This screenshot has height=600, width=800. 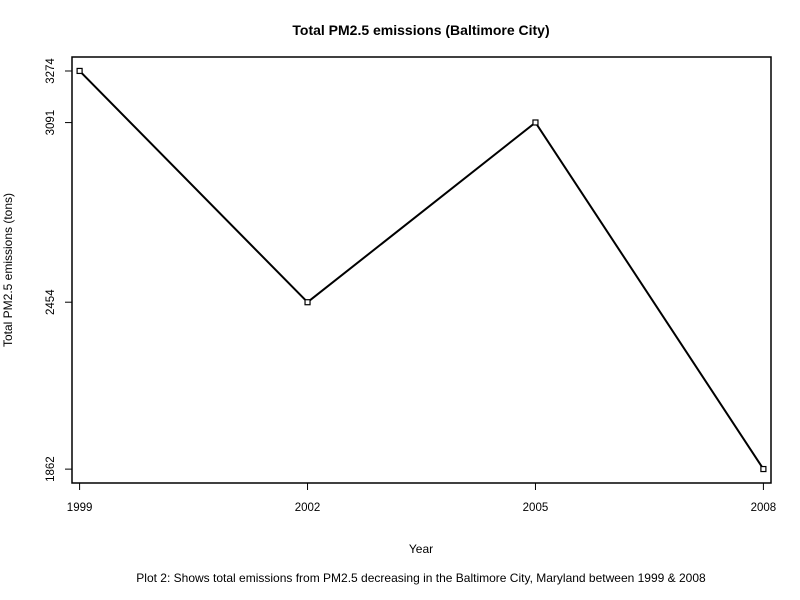 What do you see at coordinates (51, 469) in the screenshot?
I see `y-tick-label: 1862` at bounding box center [51, 469].